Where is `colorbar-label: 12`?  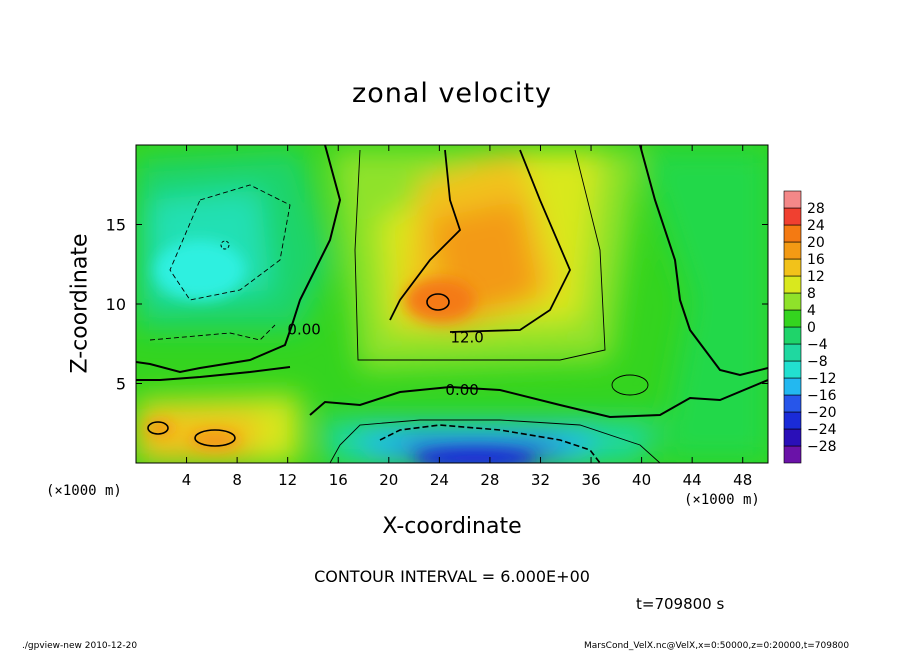
colorbar-label: 12 is located at coordinates (816, 277).